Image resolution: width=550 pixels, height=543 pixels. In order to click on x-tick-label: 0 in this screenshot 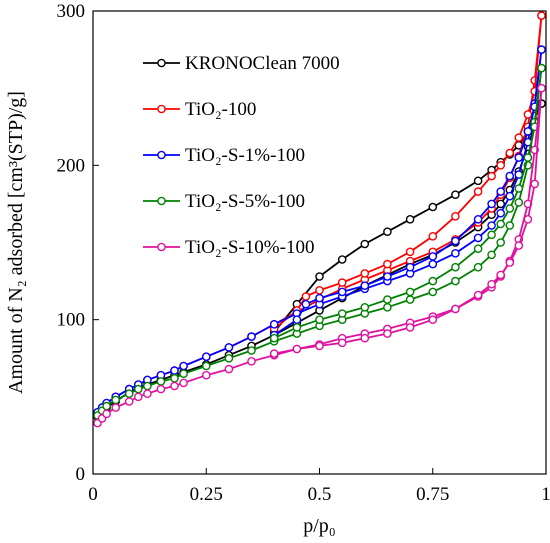, I will do `click(93, 494)`.